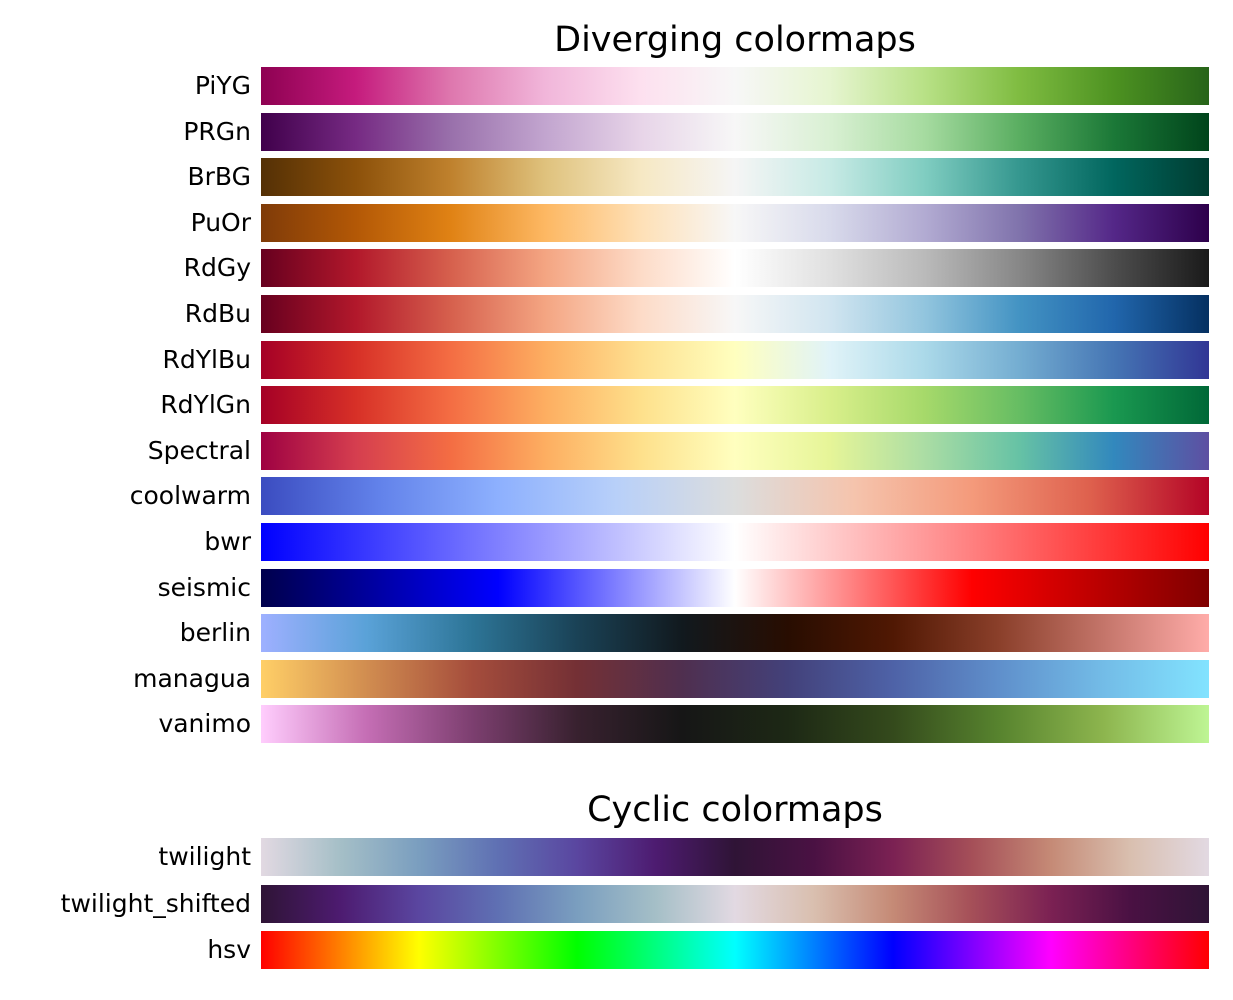 This screenshot has height=1000, width=1233. What do you see at coordinates (204, 724) in the screenshot?
I see `colormap-label: vanimo` at bounding box center [204, 724].